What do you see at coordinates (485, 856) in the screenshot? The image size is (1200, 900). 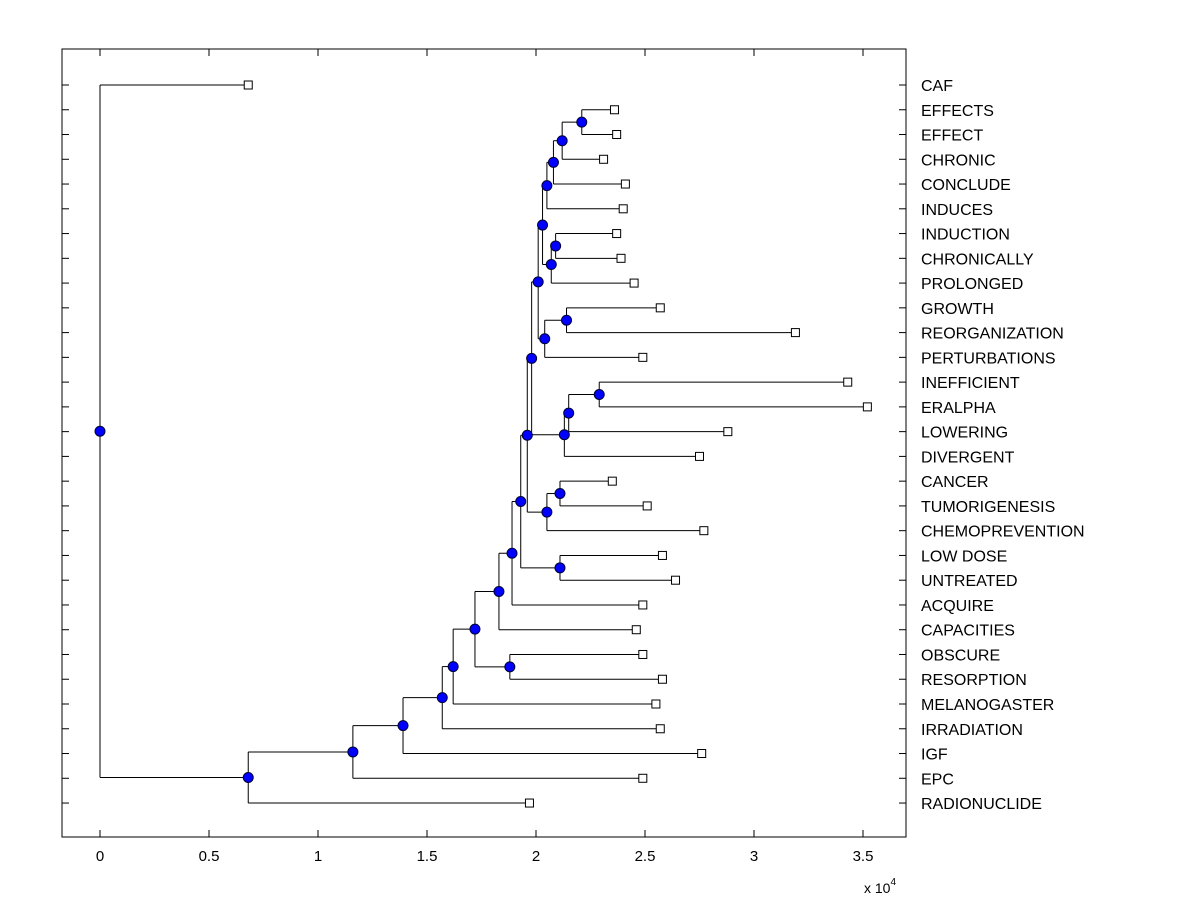 I see `x-tick-labels: 0 0.5 1 1.5 2 2.5 3 3.5` at bounding box center [485, 856].